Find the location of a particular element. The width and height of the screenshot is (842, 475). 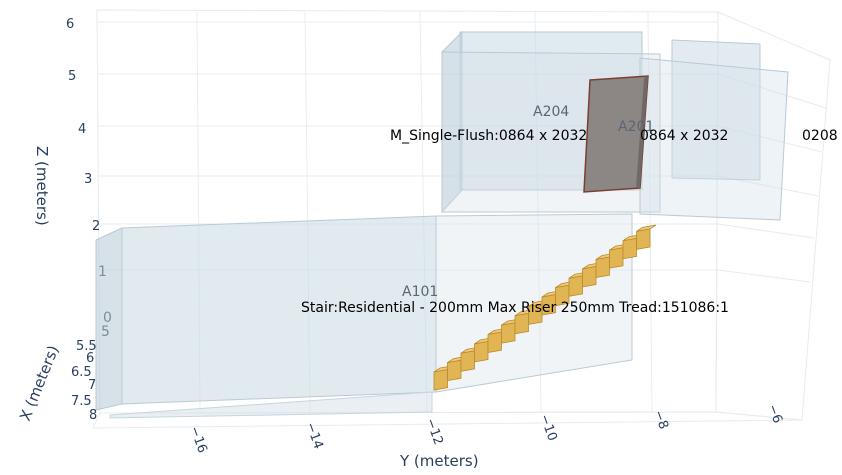

x-tick-6-5: 6.5 is located at coordinates (81, 372).